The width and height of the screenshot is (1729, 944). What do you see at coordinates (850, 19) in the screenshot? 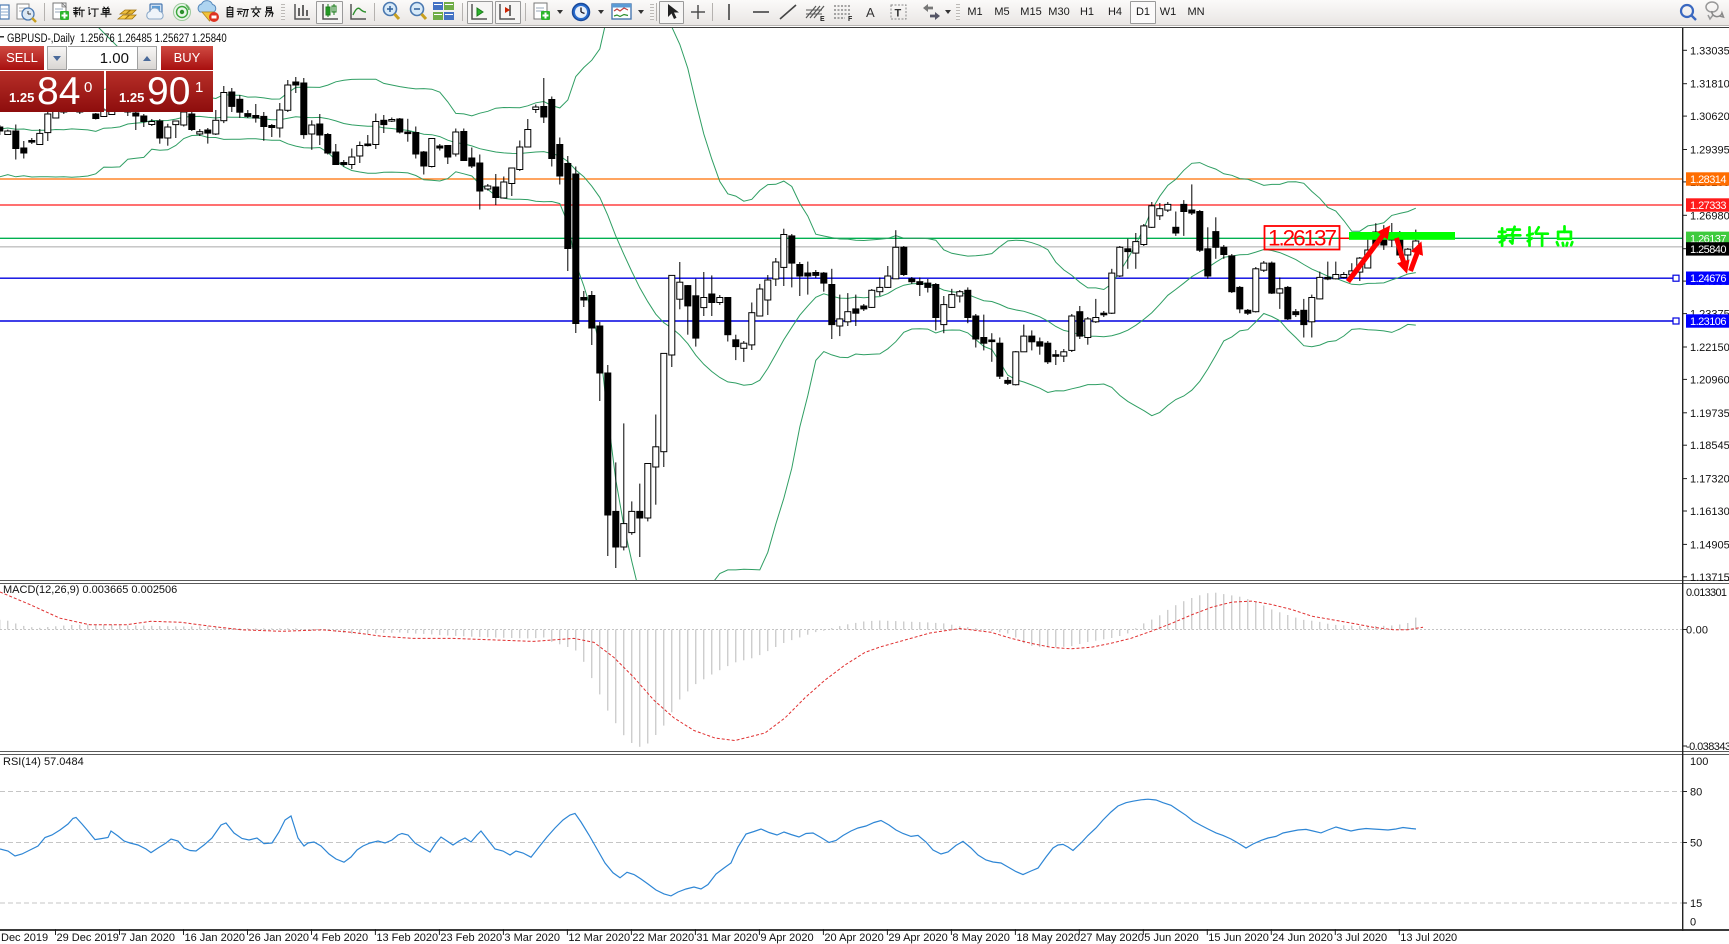
I see `svg-text: F` at bounding box center [850, 19].